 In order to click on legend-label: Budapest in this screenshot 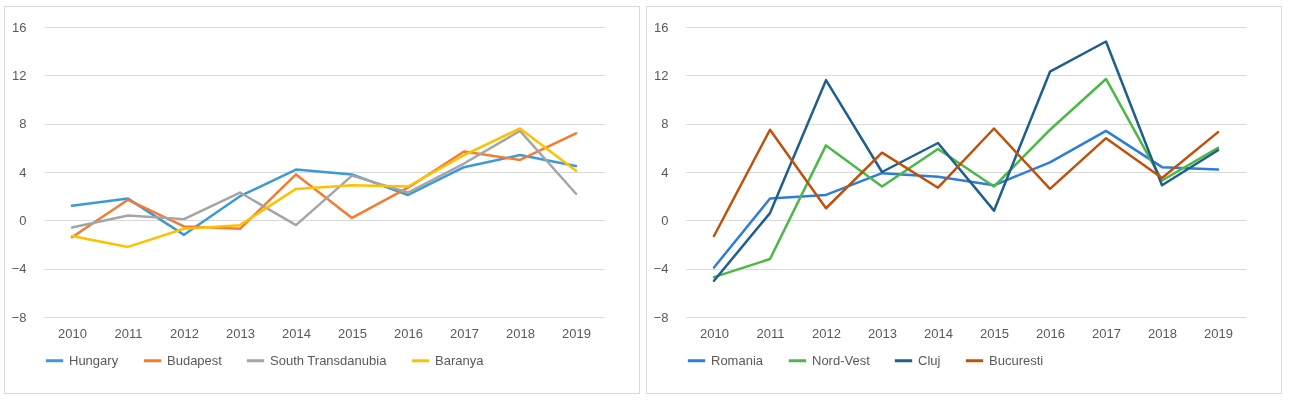, I will do `click(195, 360)`.